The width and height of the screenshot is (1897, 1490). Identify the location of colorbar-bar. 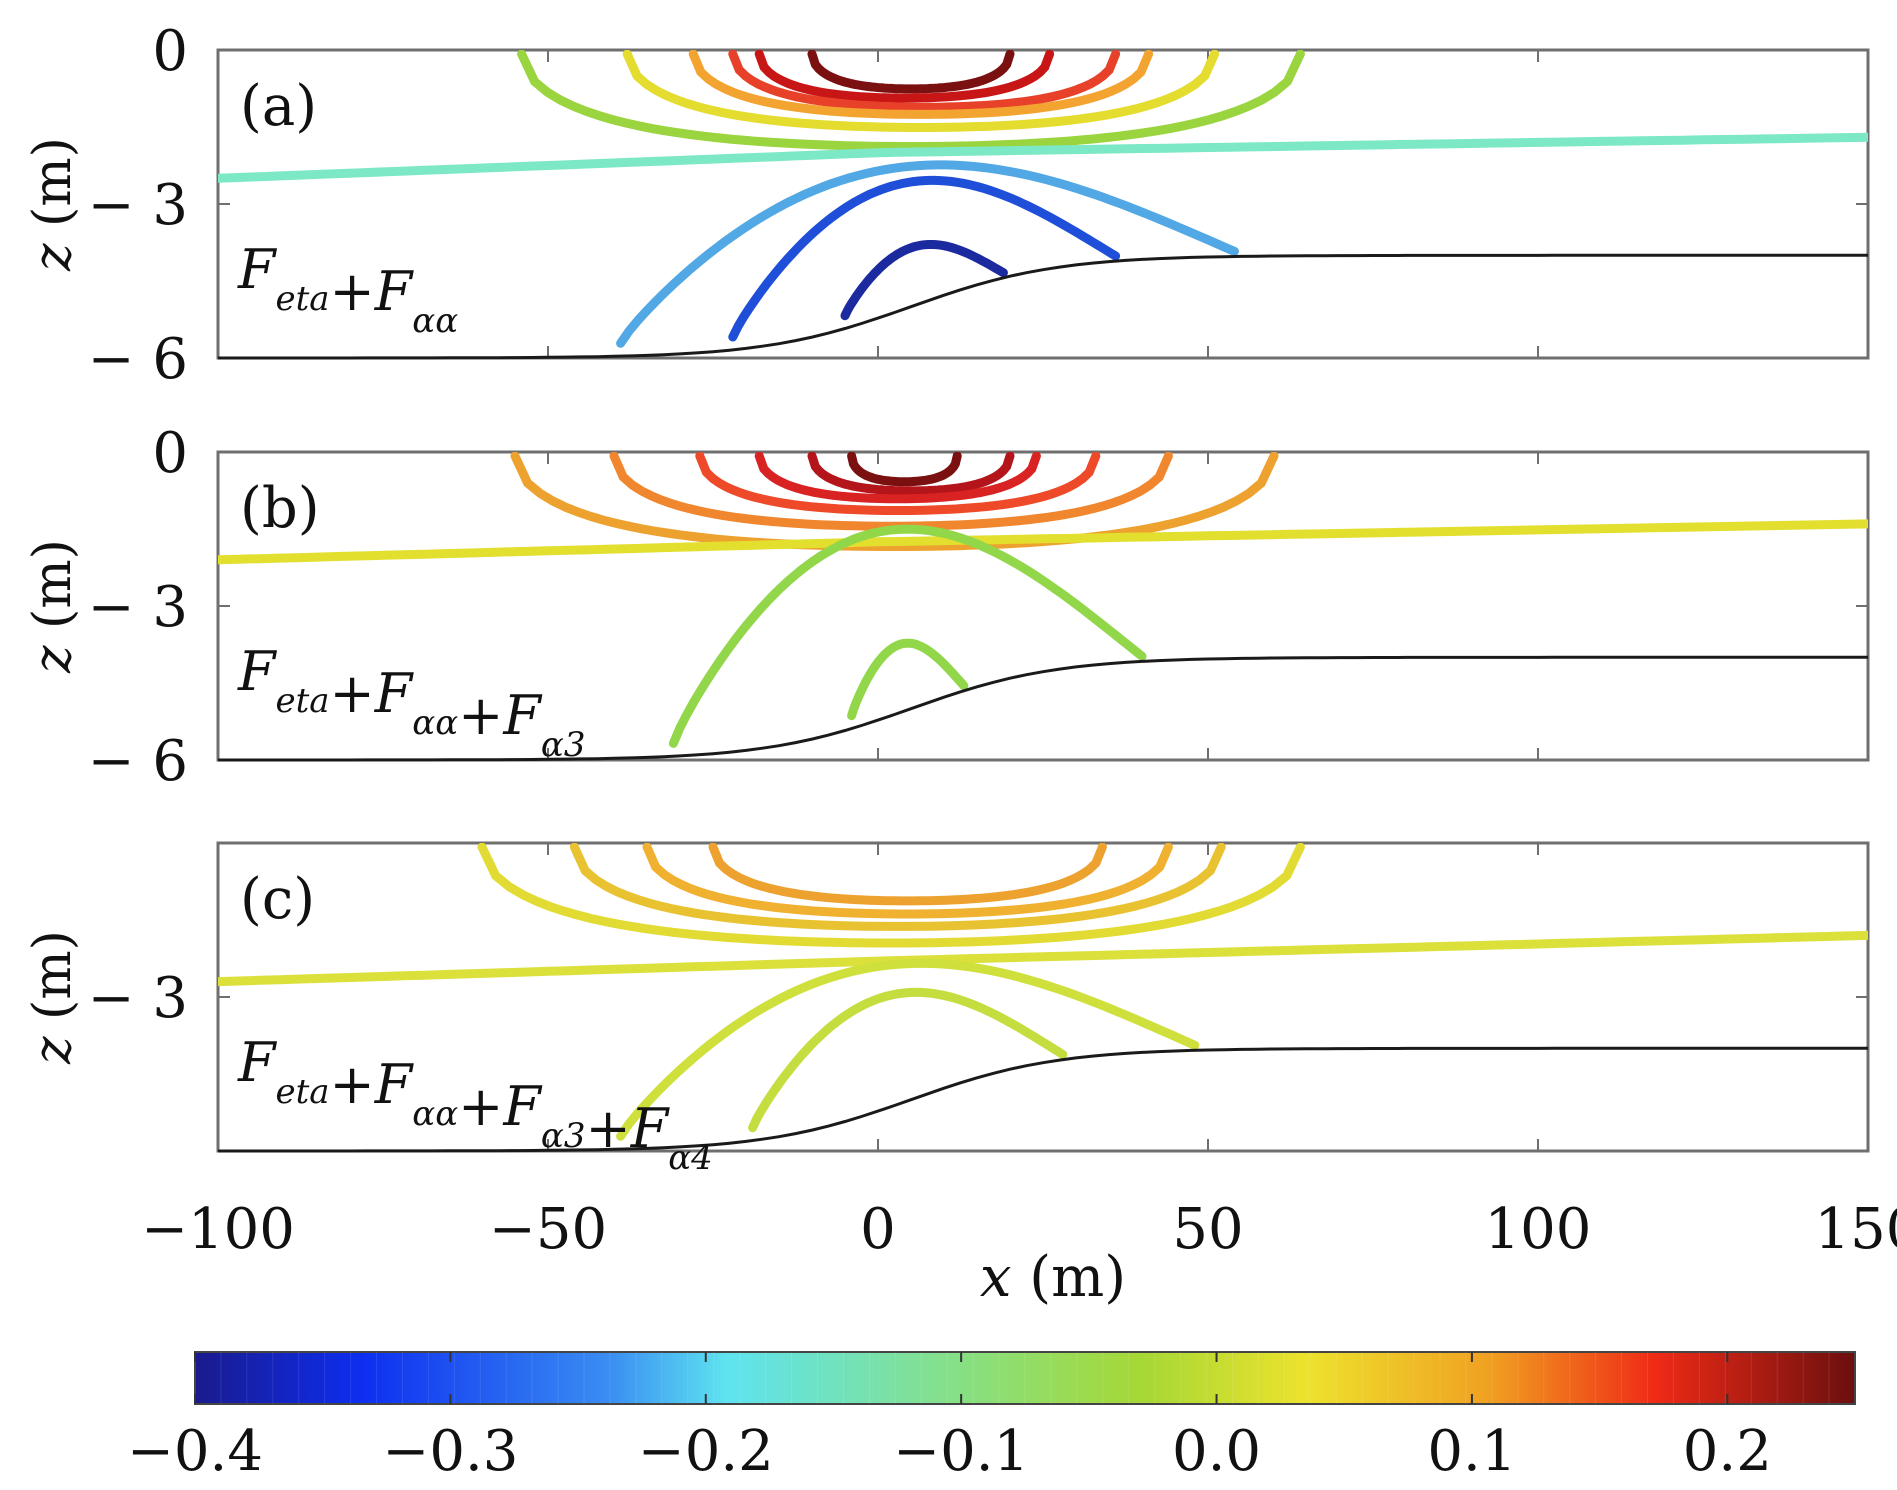
(1025, 1378).